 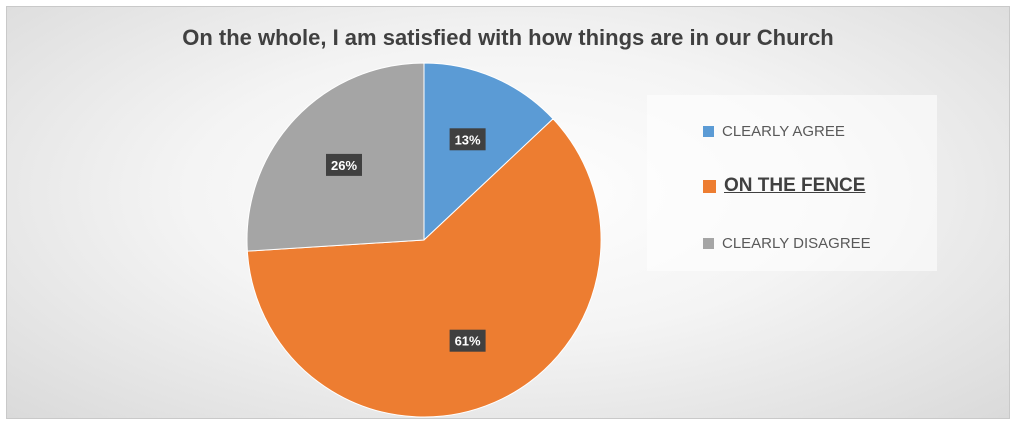 What do you see at coordinates (795, 185) in the screenshot?
I see `legend-label: ON THE FENCE` at bounding box center [795, 185].